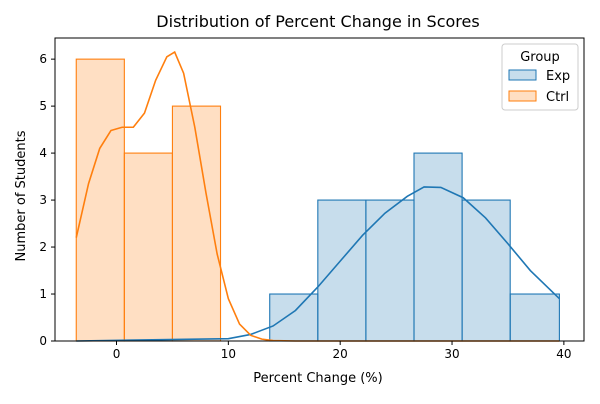  Describe the element at coordinates (43, 59) in the screenshot. I see `y-tick-label: 6` at that location.